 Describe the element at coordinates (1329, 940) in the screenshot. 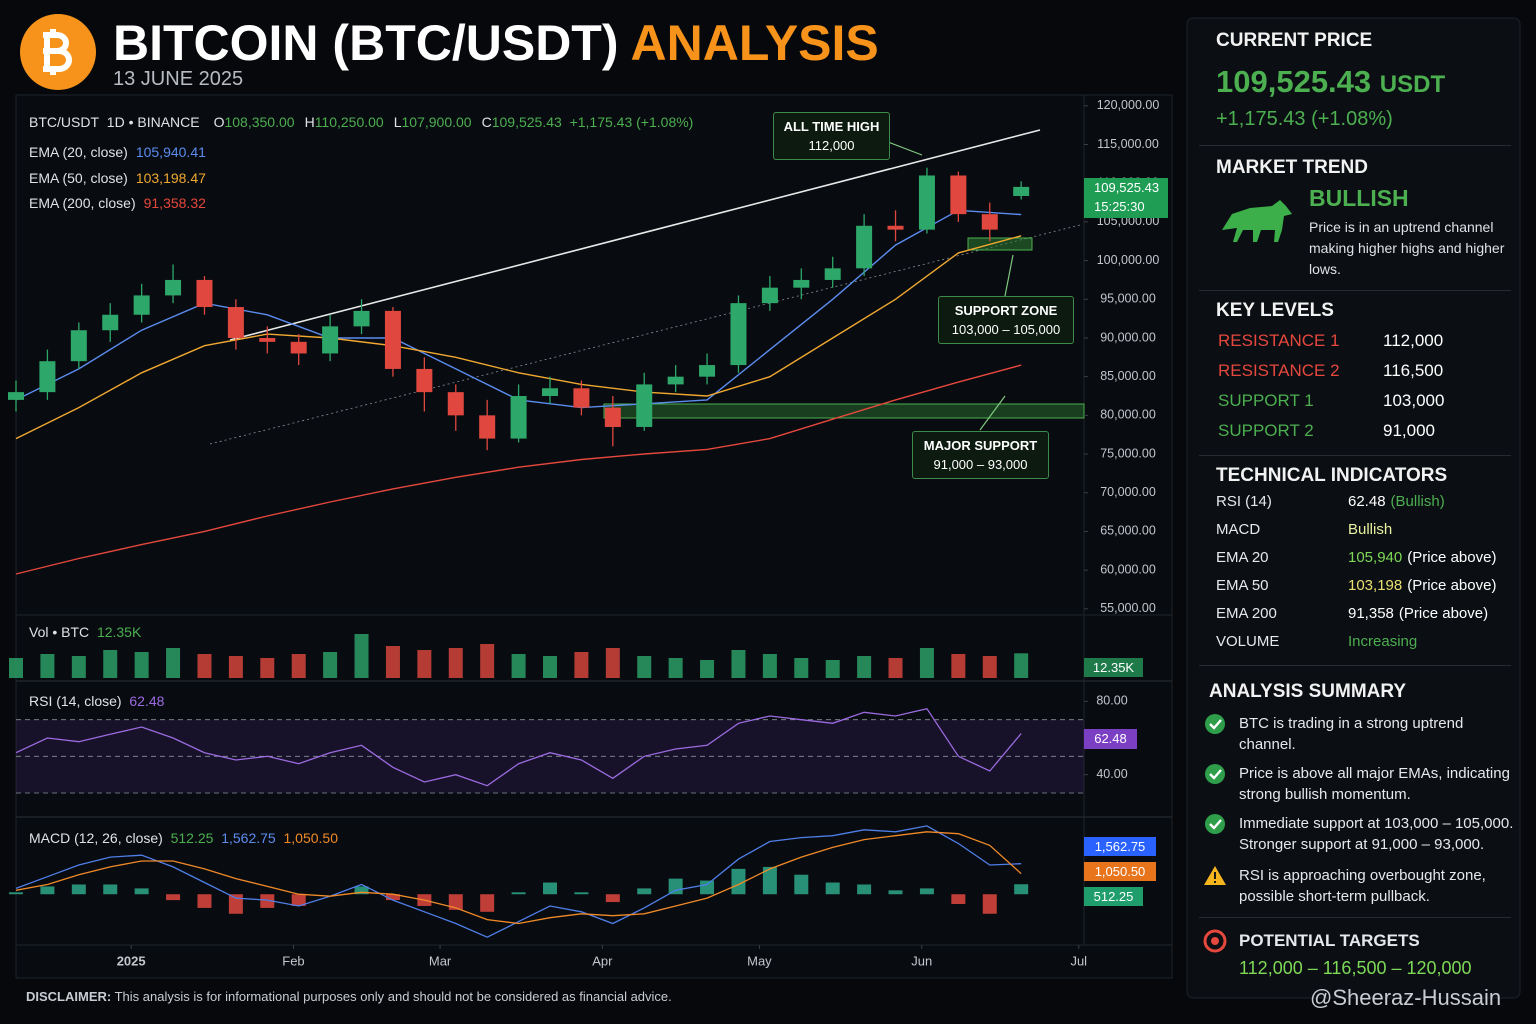

I see `heading: POTENTIAL TARGETS` at that location.